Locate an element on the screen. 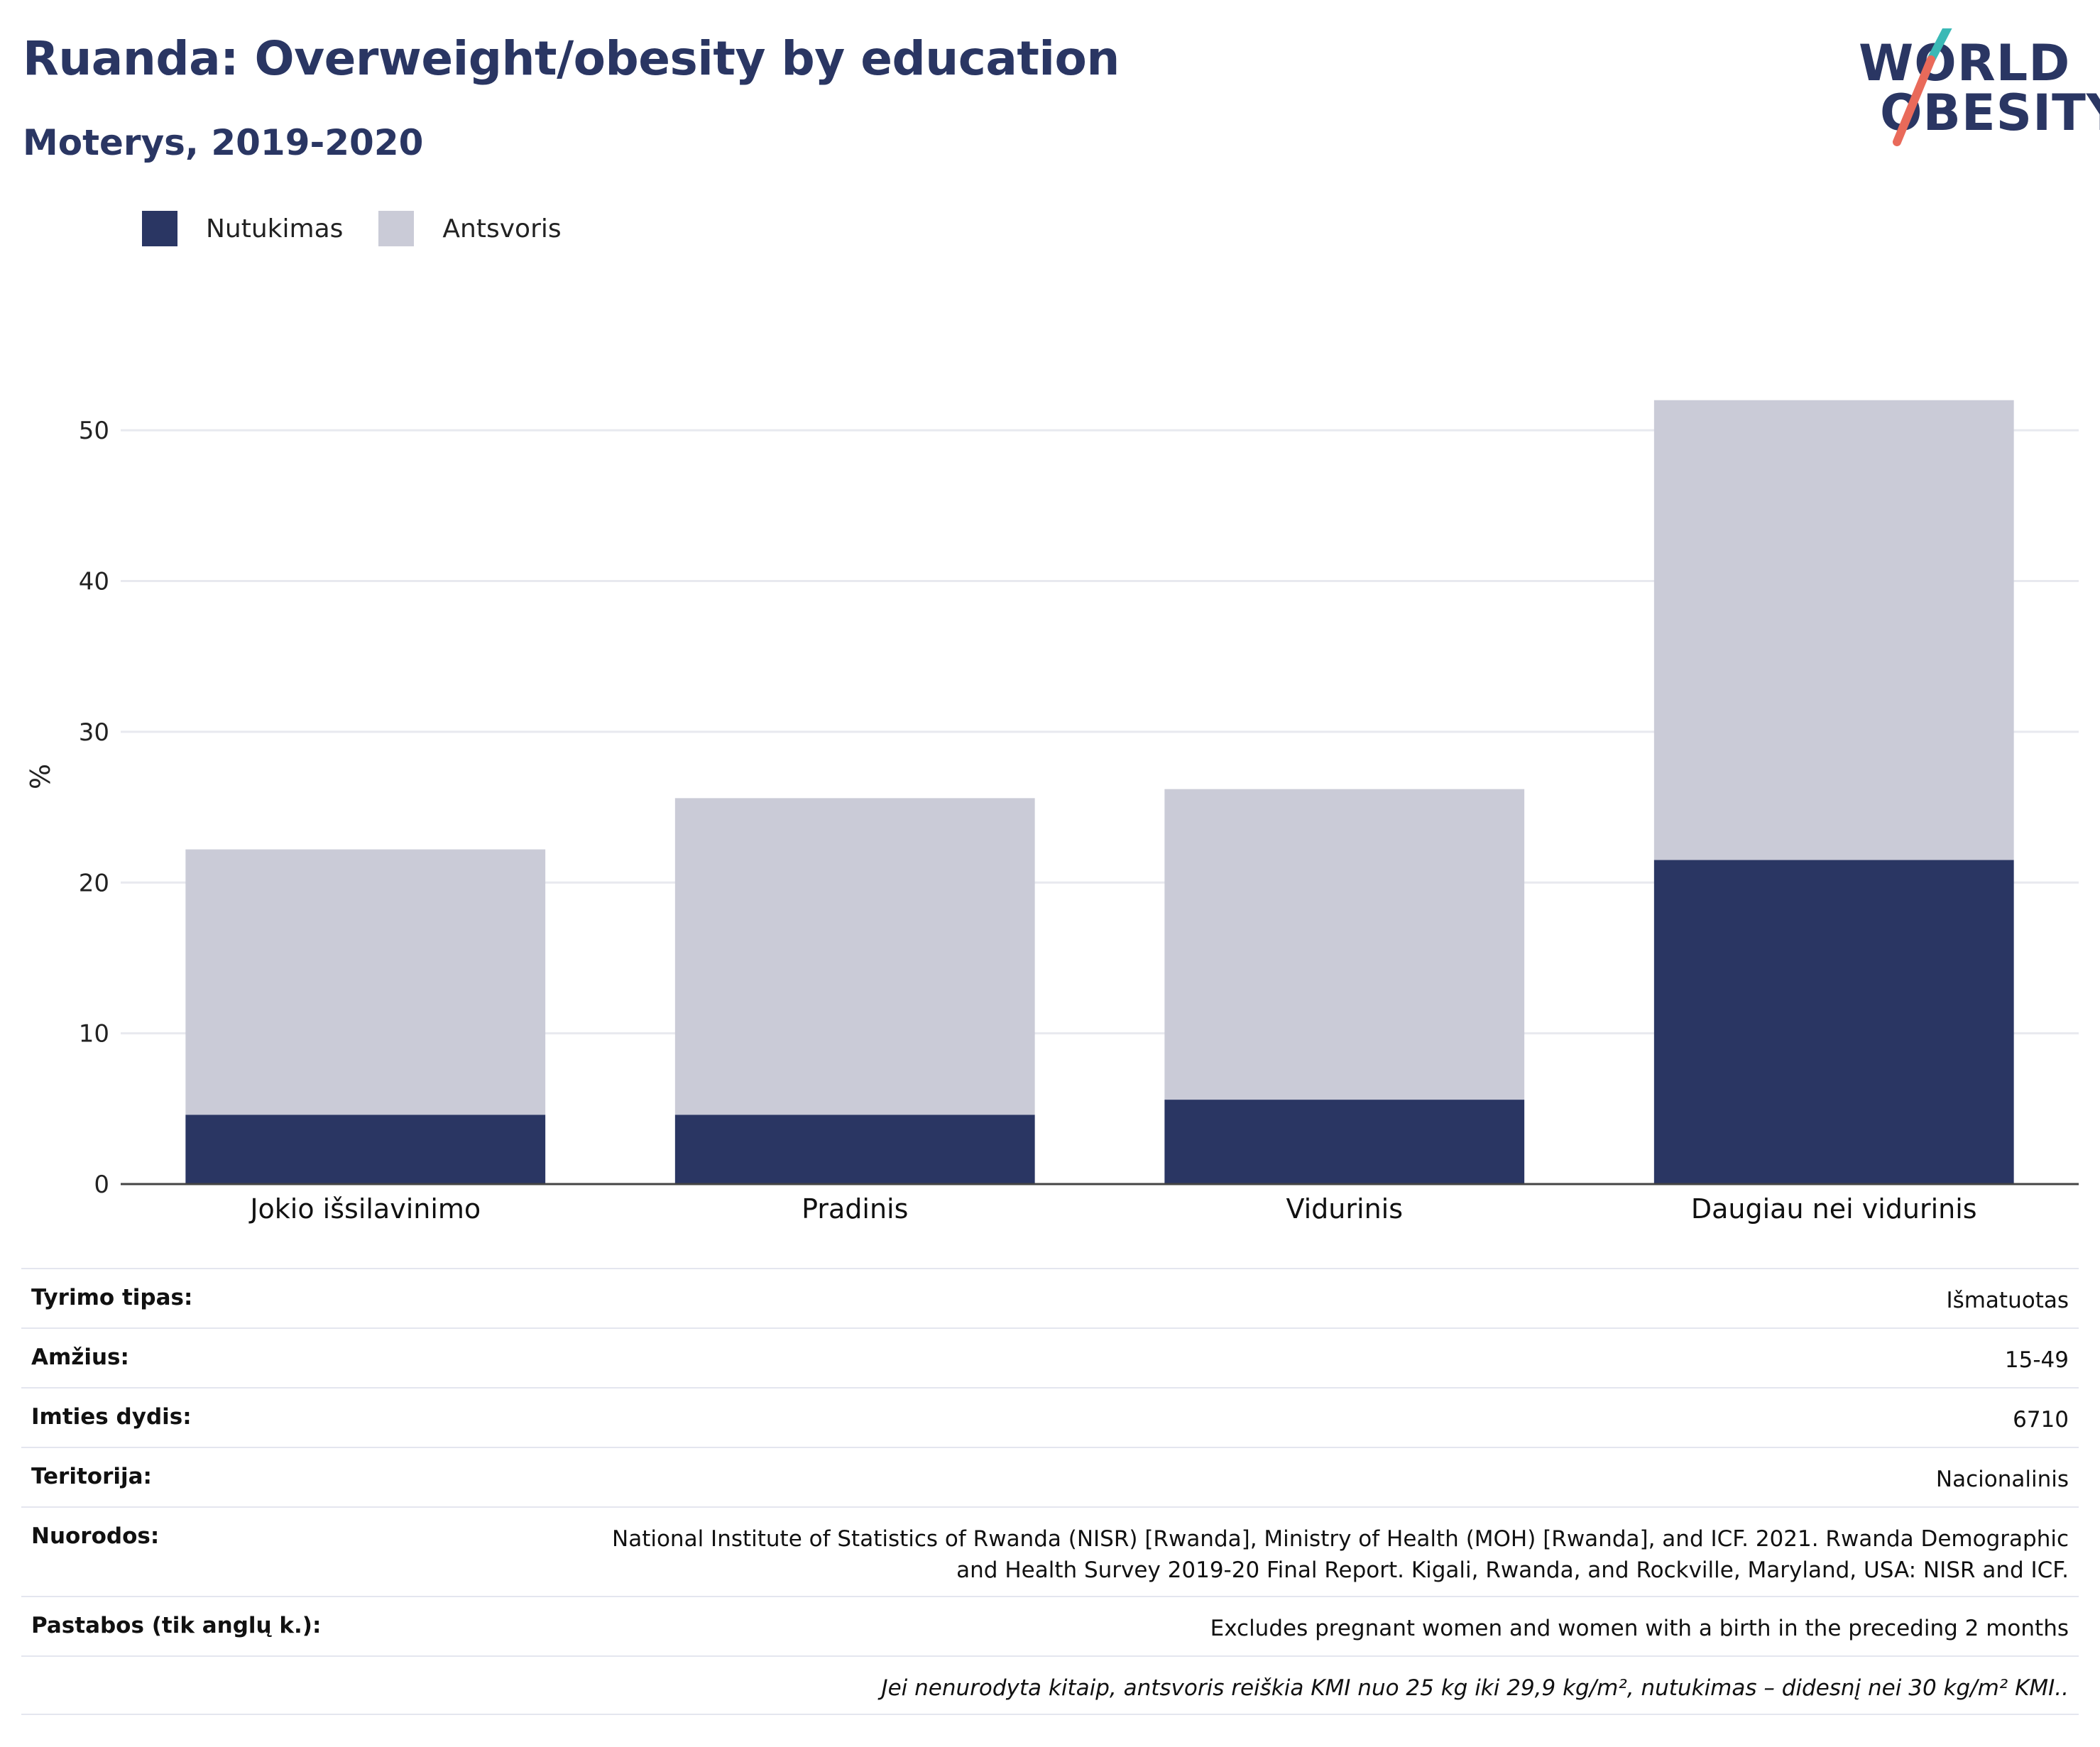 The image size is (2100, 1747). info-key: Pastabos (tik anglų k.): is located at coordinates (176, 1625).